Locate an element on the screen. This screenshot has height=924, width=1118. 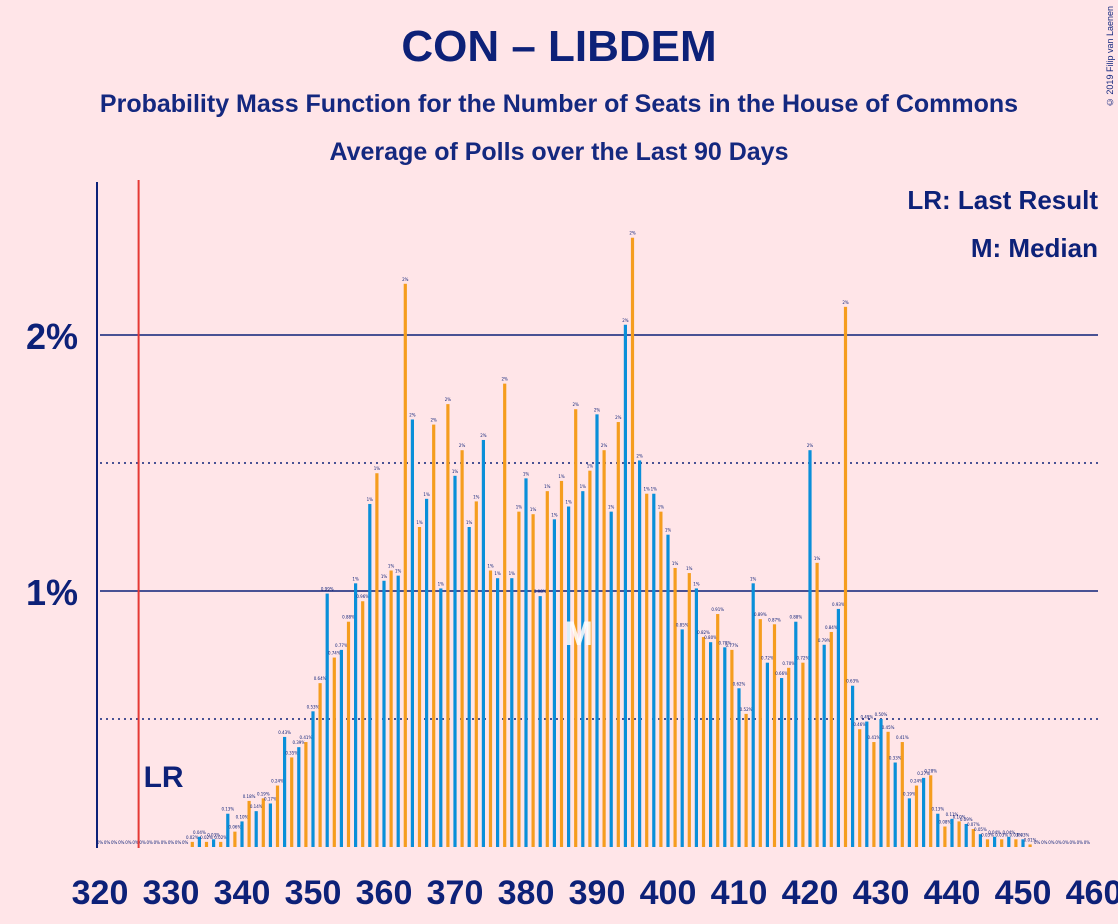
x-tick-label: 400 is located at coordinates (668, 893).